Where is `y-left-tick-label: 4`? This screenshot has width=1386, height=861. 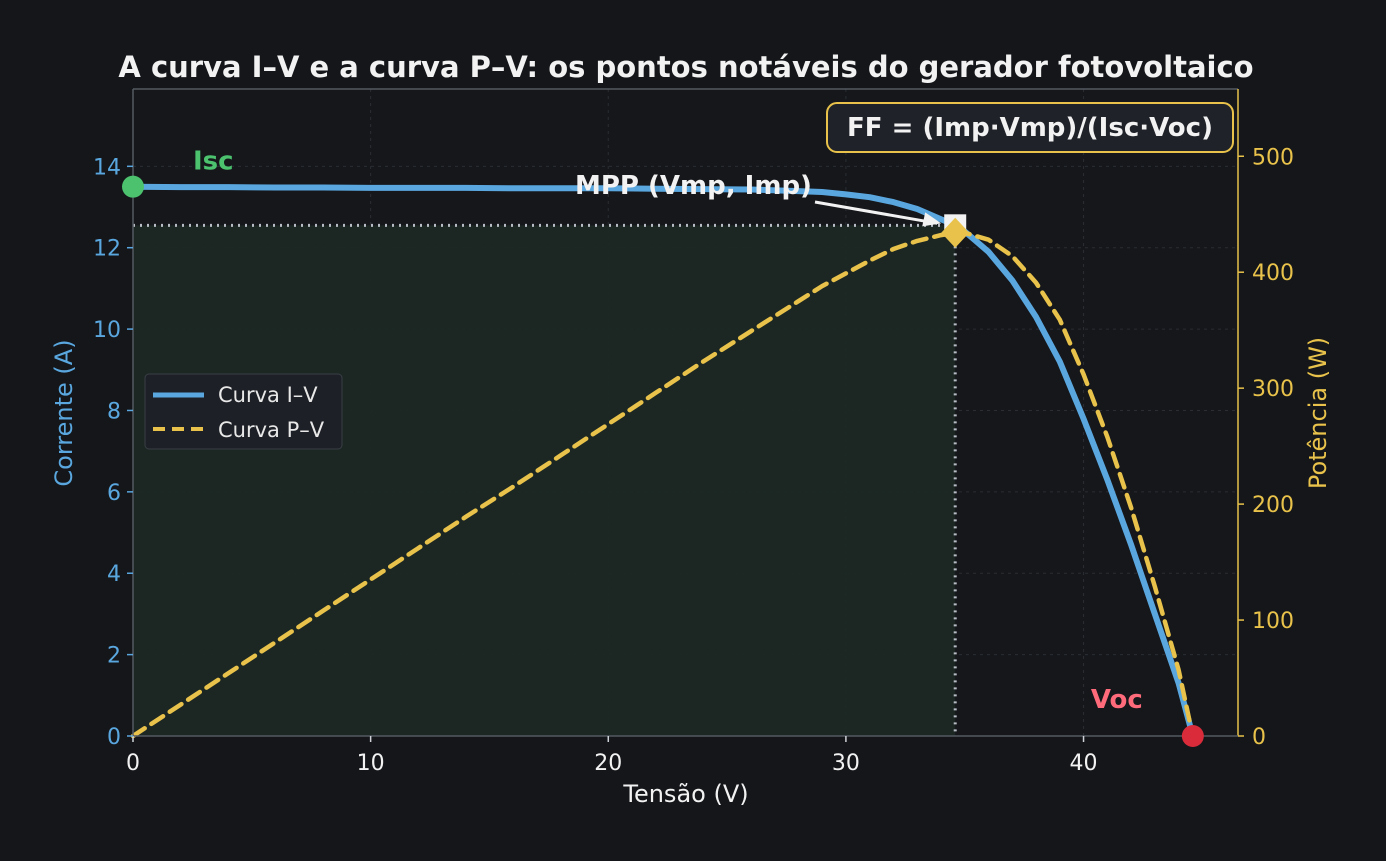 y-left-tick-label: 4 is located at coordinates (114, 574).